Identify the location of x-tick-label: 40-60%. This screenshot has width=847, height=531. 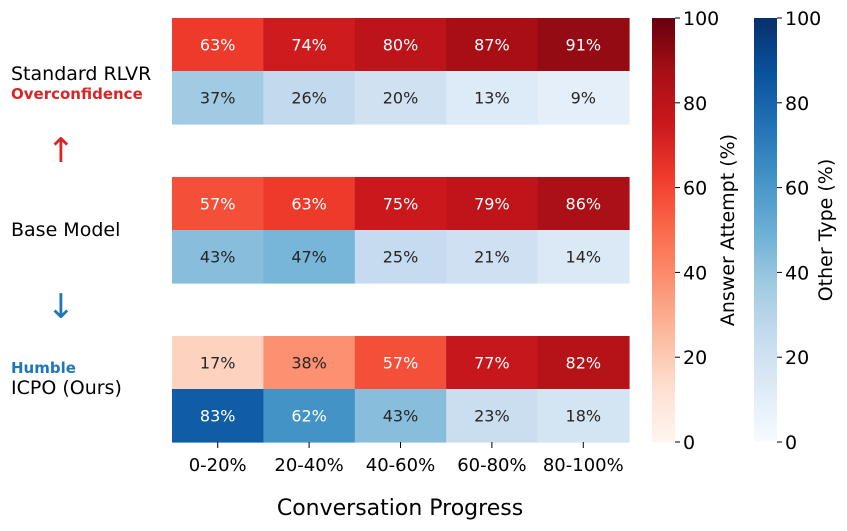
(400, 465).